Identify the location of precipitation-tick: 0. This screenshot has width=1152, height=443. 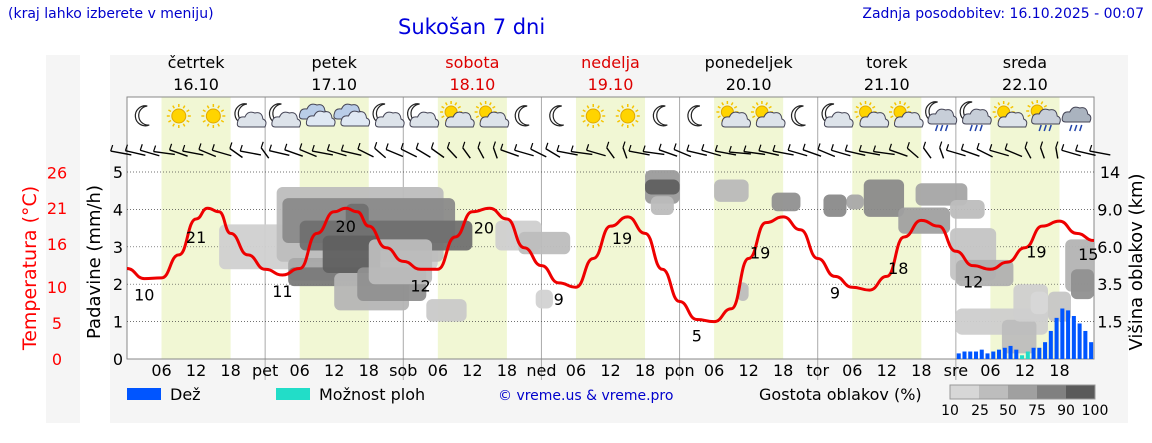
(118, 359).